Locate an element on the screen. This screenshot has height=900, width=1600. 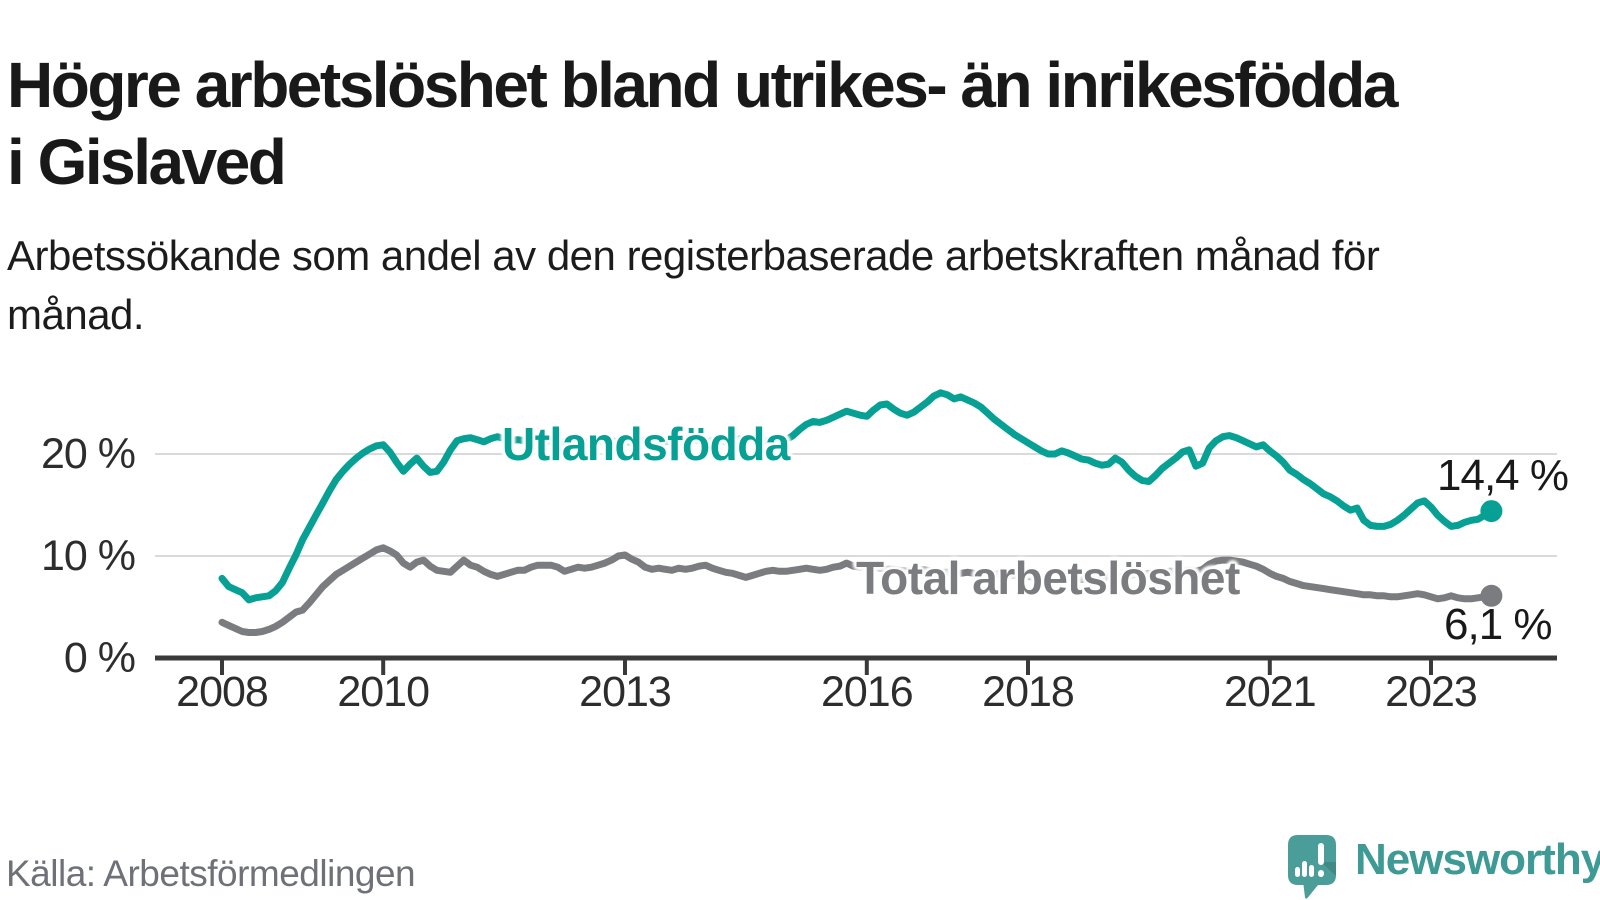
x-tick-label-2016: 2016 is located at coordinates (867, 692).